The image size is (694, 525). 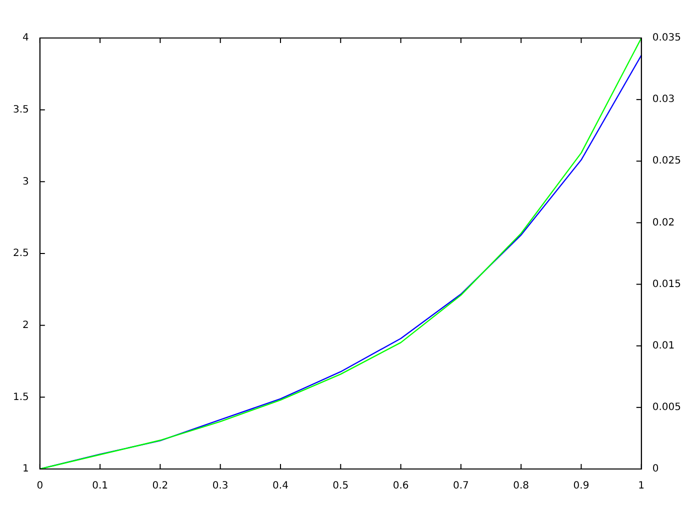 I want to click on y-tick-label: 1, so click(x=25, y=469).